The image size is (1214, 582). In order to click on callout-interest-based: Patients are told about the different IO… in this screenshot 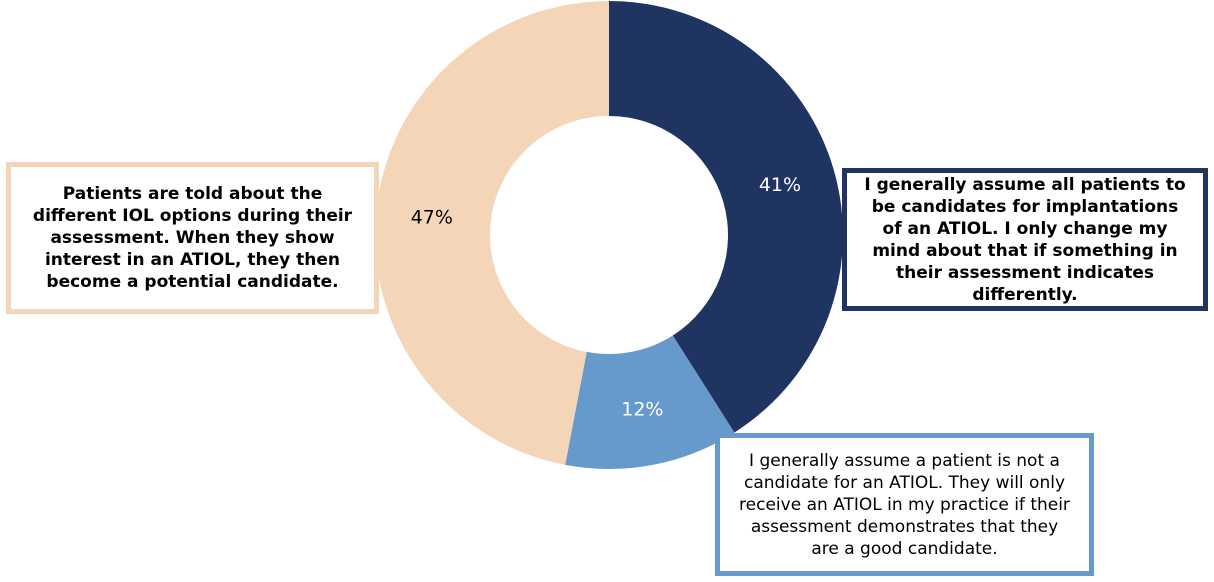, I will do `click(192, 238)`.